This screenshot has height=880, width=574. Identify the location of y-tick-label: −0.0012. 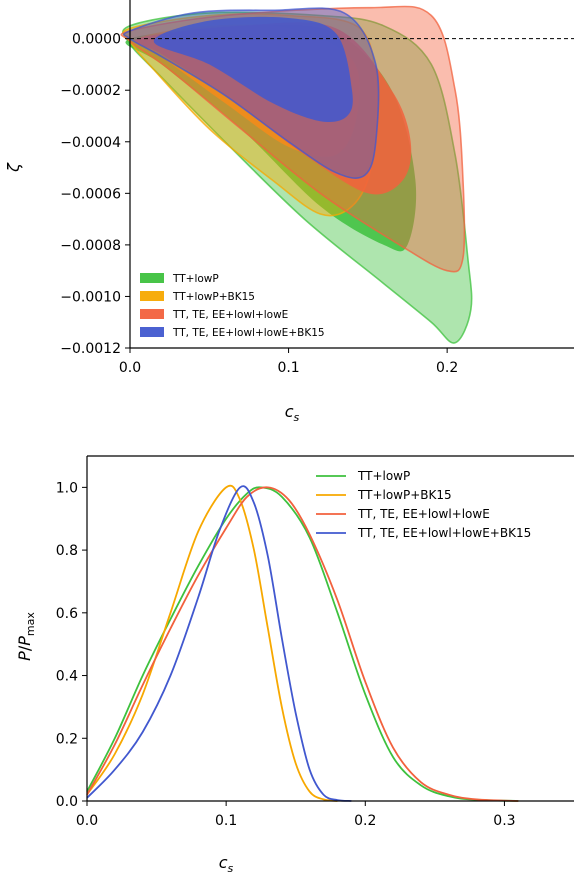
(90, 349).